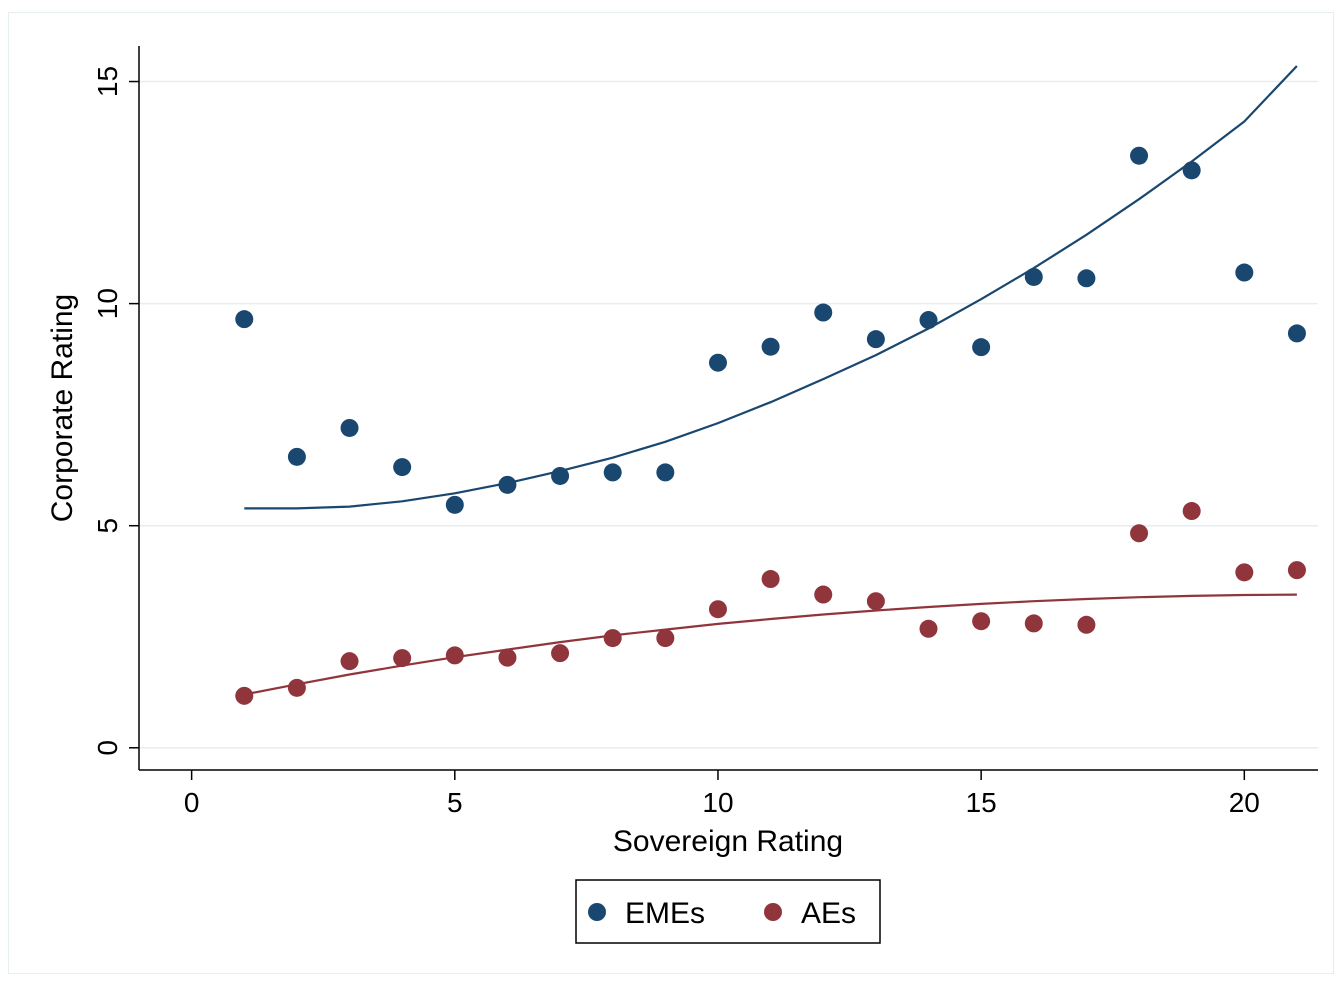 This screenshot has height=983, width=1344. I want to click on y-tick-label-0: 0, so click(107, 748).